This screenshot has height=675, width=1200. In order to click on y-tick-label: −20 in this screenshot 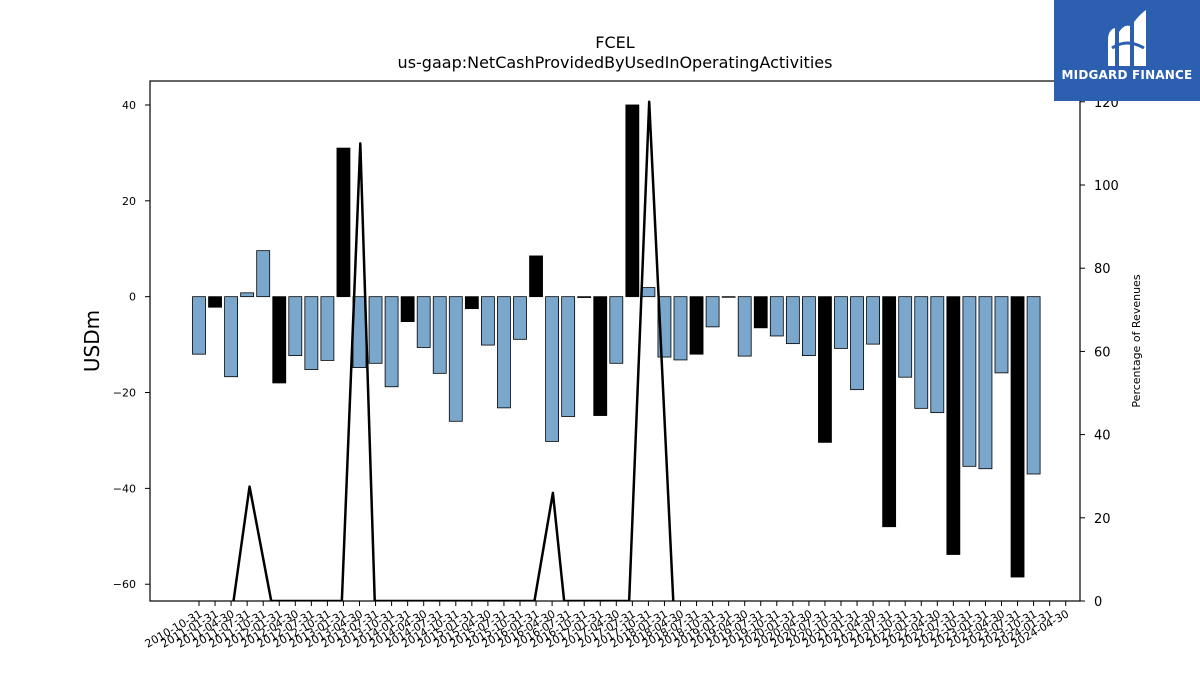, I will do `click(124, 393)`.